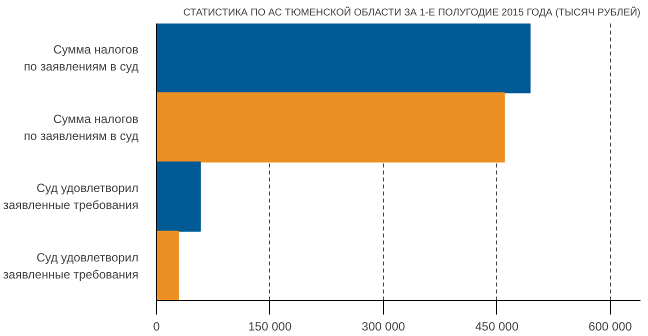  Describe the element at coordinates (270, 327) in the screenshot. I see `x-tick-label: 150 000` at that location.